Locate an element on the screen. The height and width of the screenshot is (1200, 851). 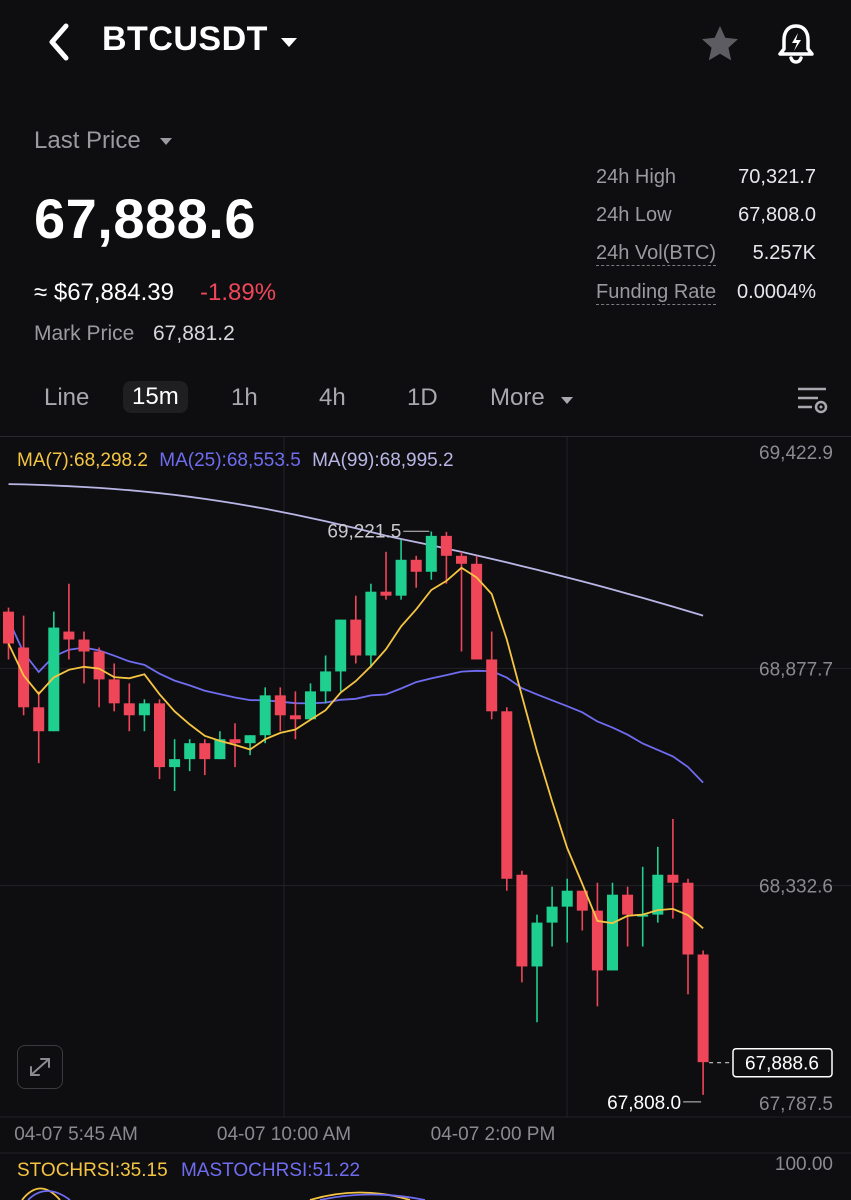
stat-funding-rate-label: Funding Rate is located at coordinates (656, 293).